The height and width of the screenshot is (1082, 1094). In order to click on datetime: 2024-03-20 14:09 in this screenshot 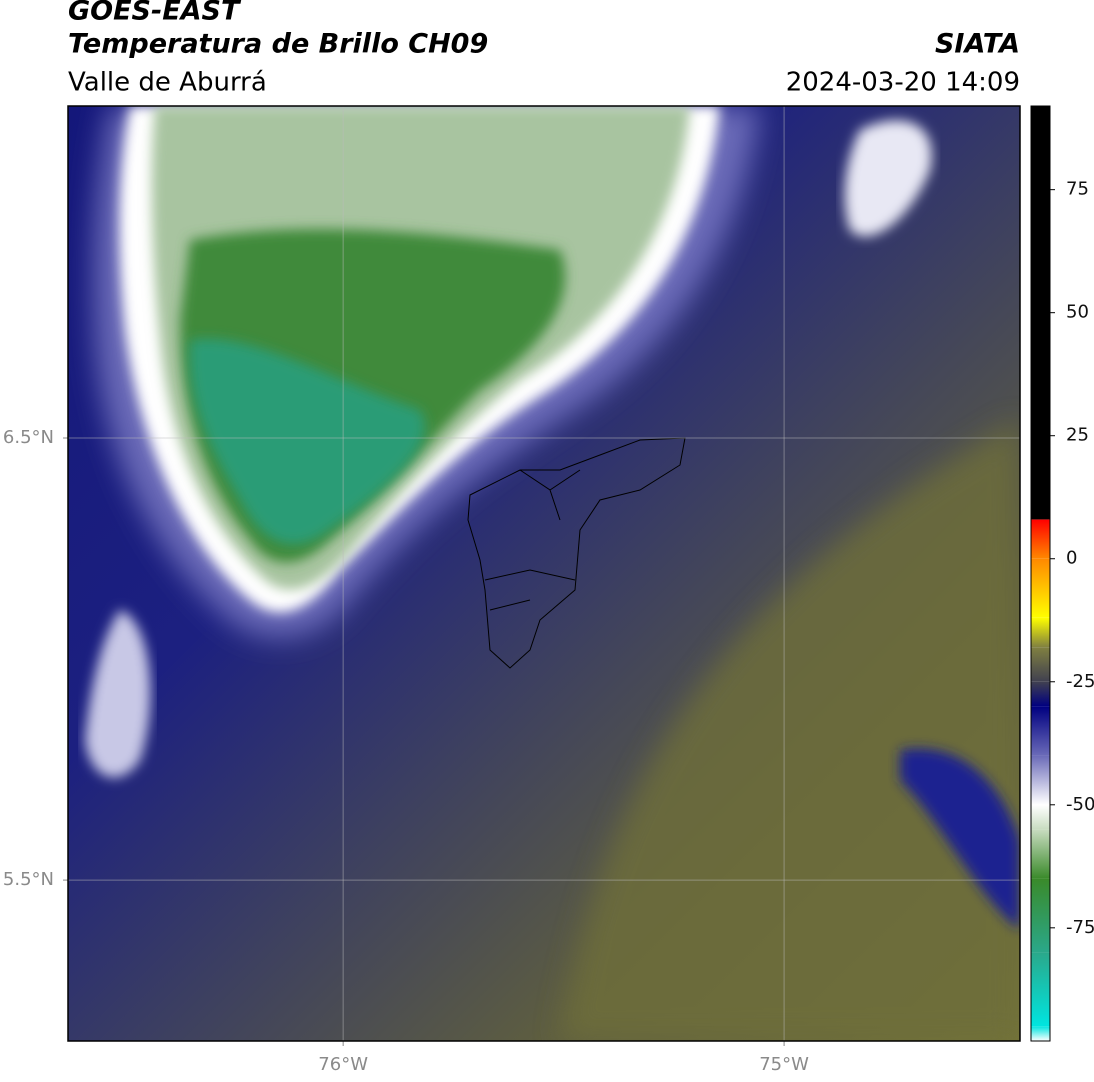, I will do `click(903, 83)`.